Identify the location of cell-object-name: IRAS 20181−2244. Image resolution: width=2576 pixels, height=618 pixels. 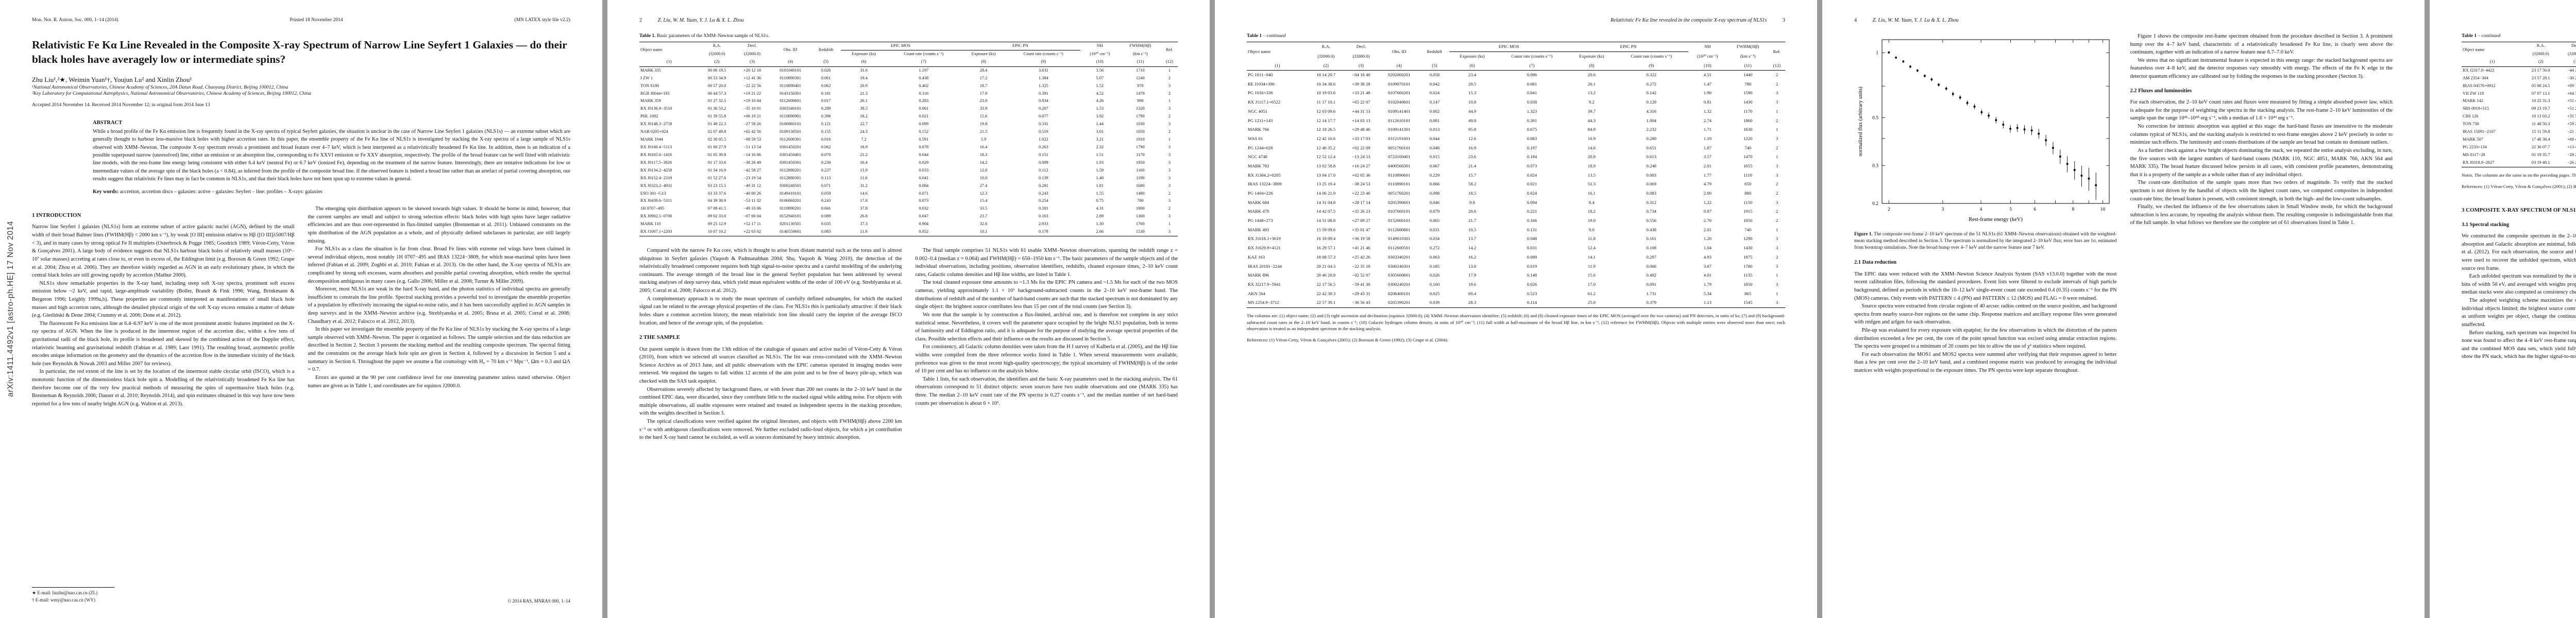
(1265, 266).